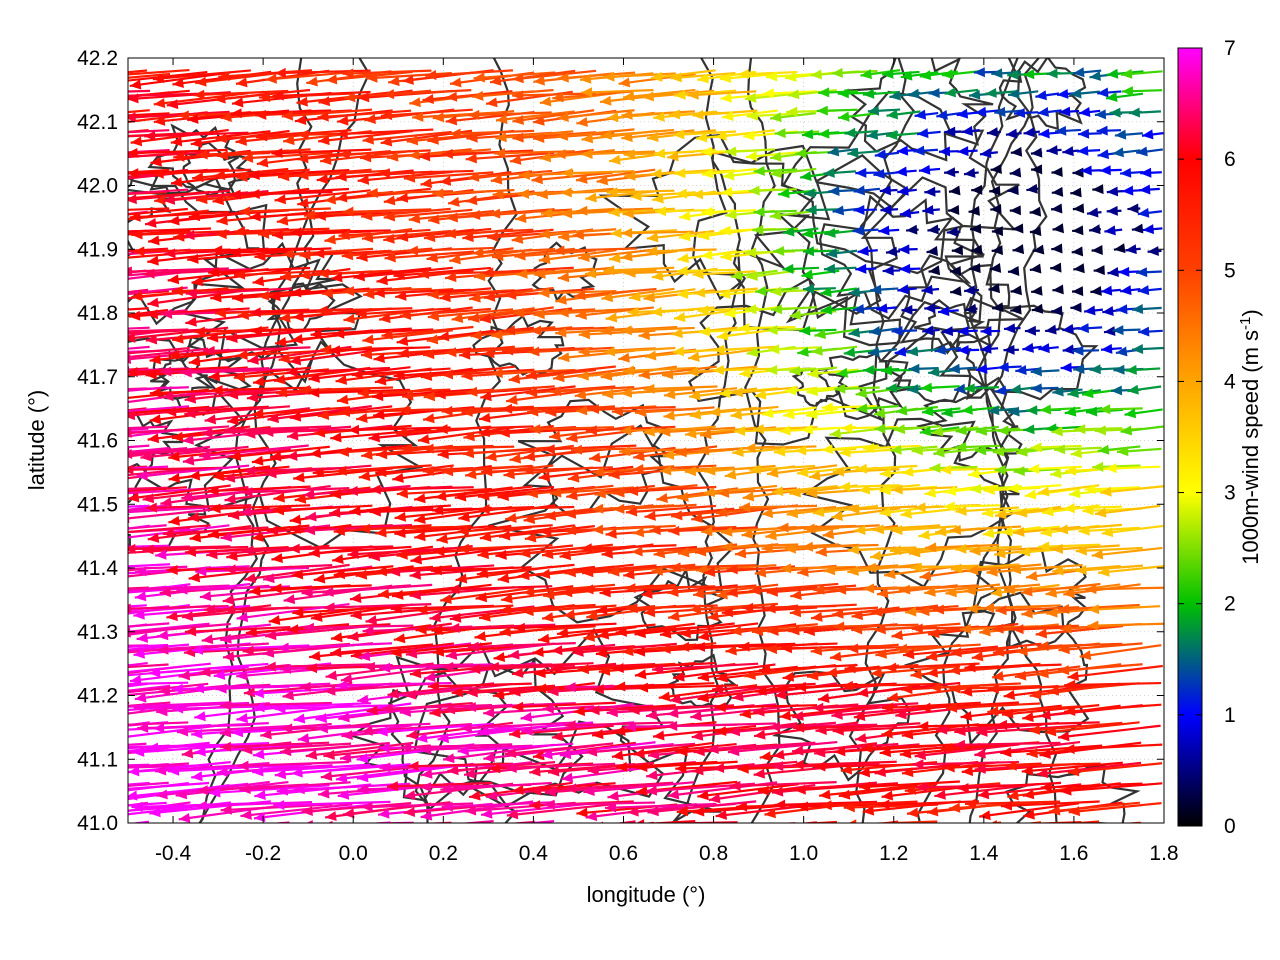  Describe the element at coordinates (534, 853) in the screenshot. I see `x-tick-label: 0.4` at that location.